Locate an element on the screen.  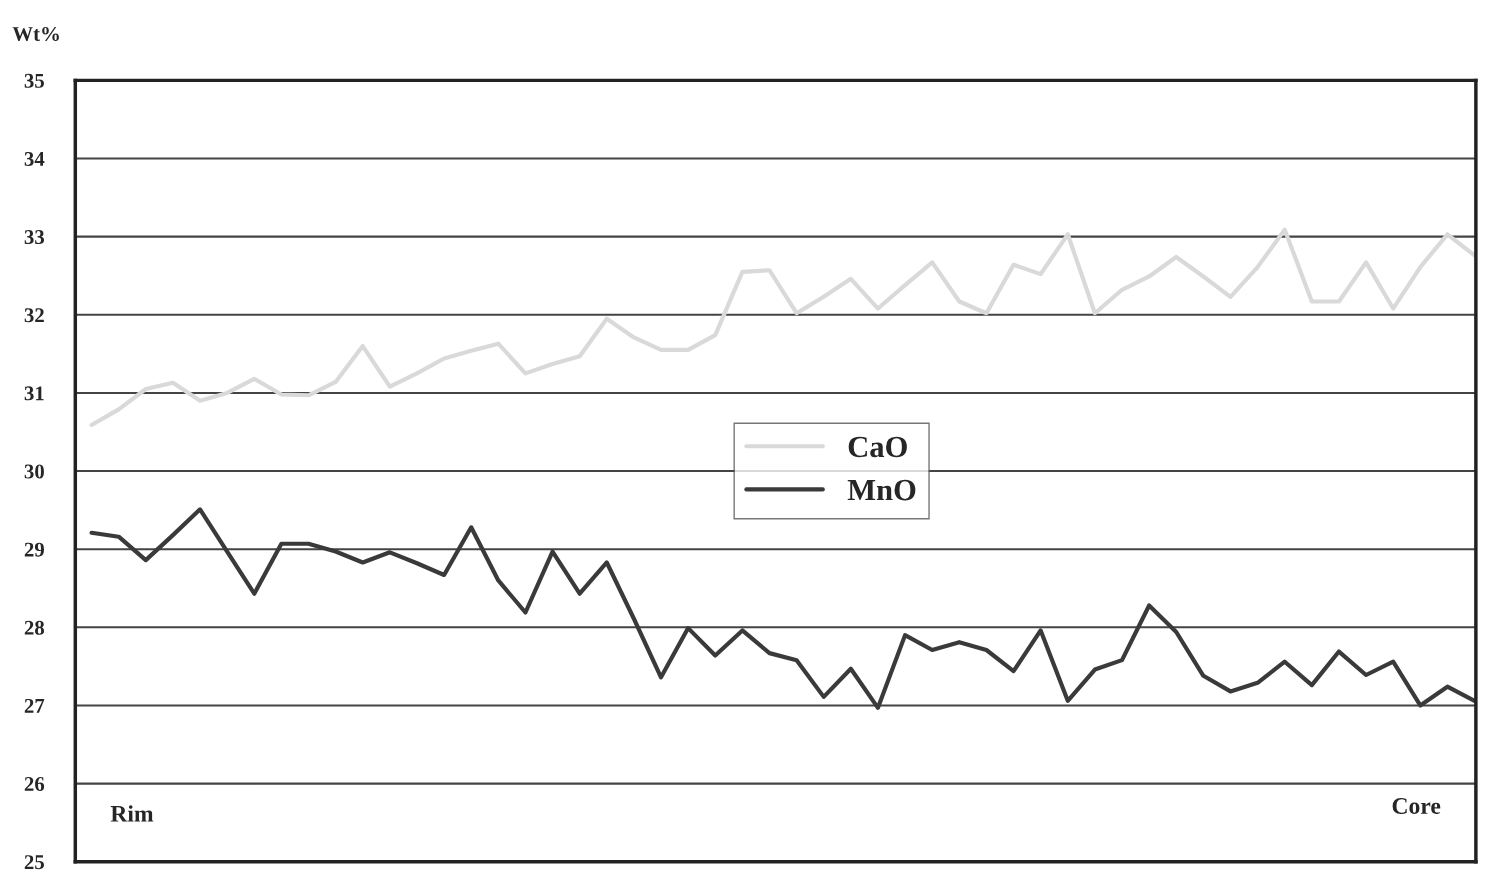
y-tick-label: 27 is located at coordinates (34, 705).